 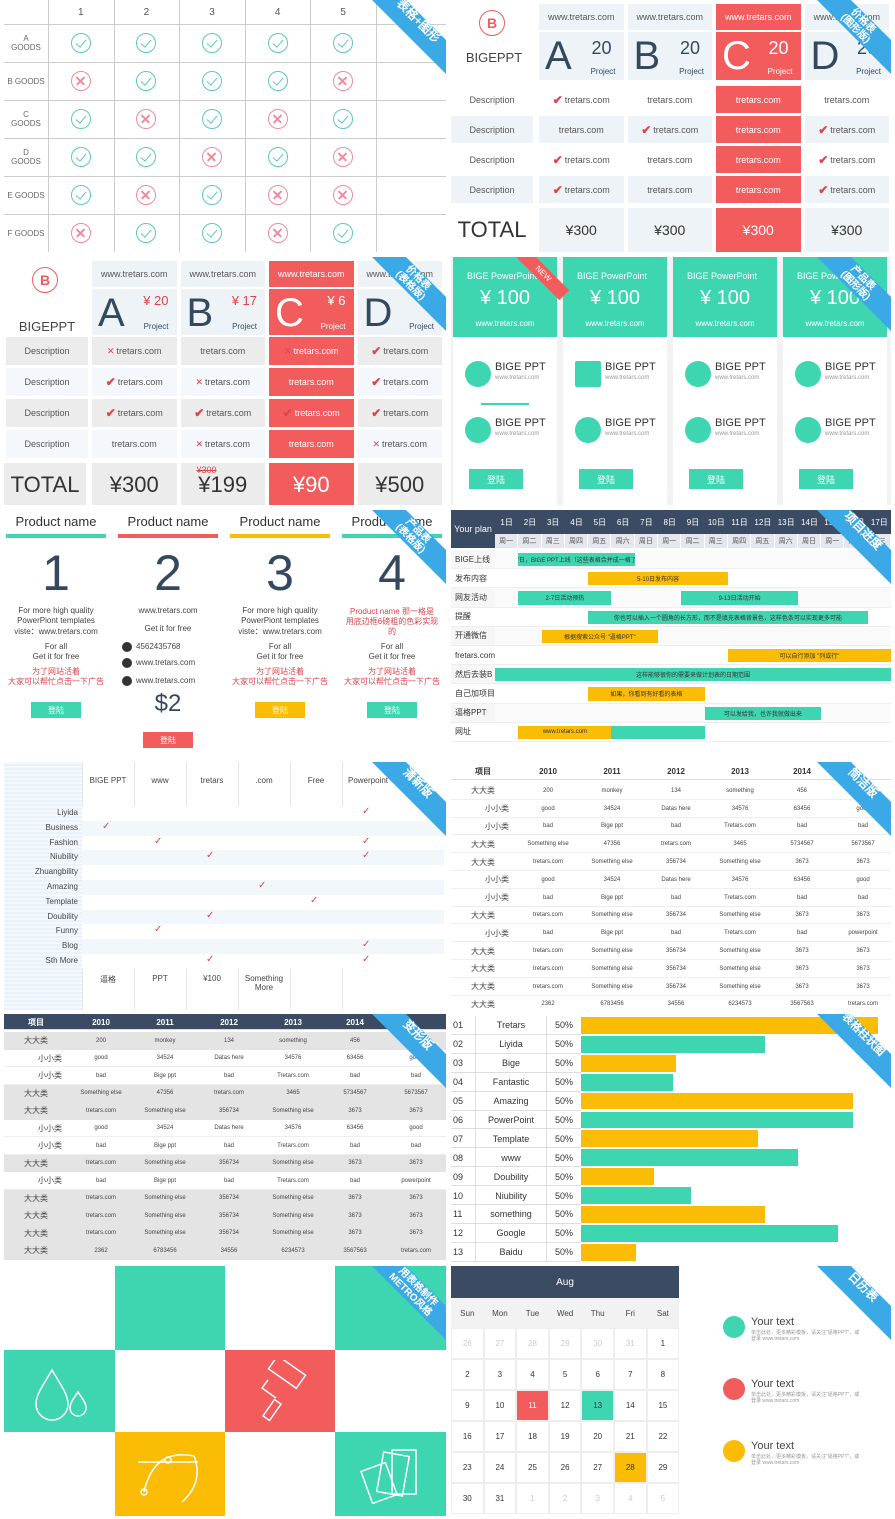 What do you see at coordinates (532, 1436) in the screenshot?
I see `day-cell: 18` at bounding box center [532, 1436].